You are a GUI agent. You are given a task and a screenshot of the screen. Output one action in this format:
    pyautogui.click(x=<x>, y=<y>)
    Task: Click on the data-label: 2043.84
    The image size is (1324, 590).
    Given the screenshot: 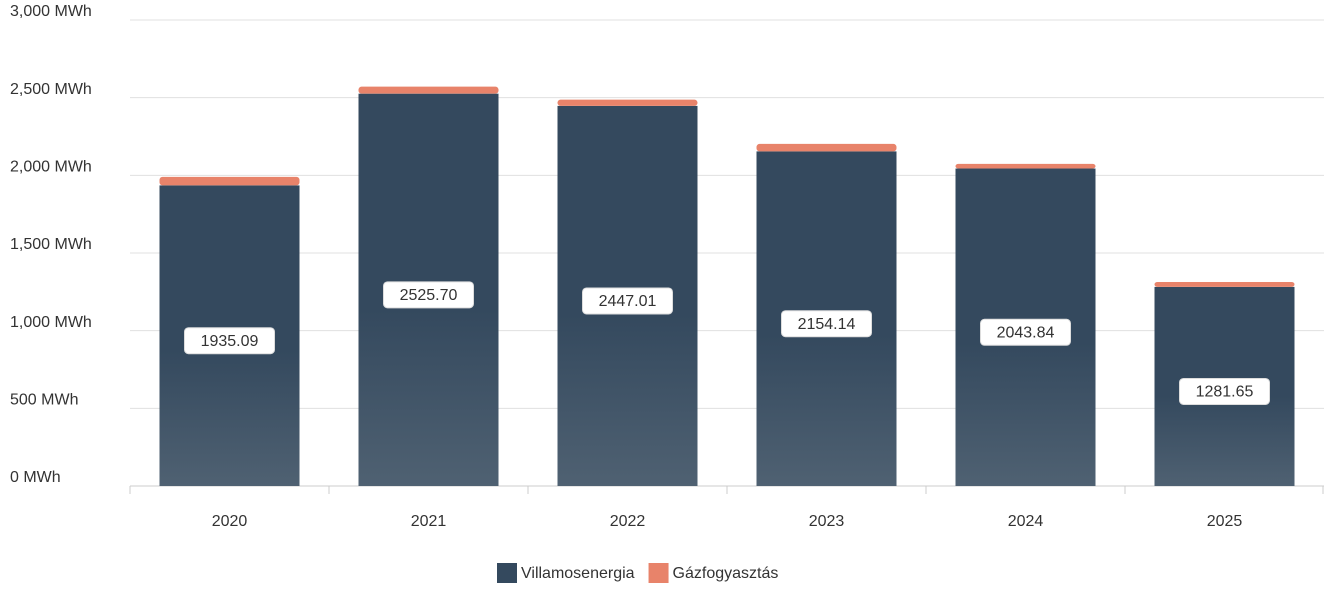 What is the action you would take?
    pyautogui.click(x=1026, y=332)
    